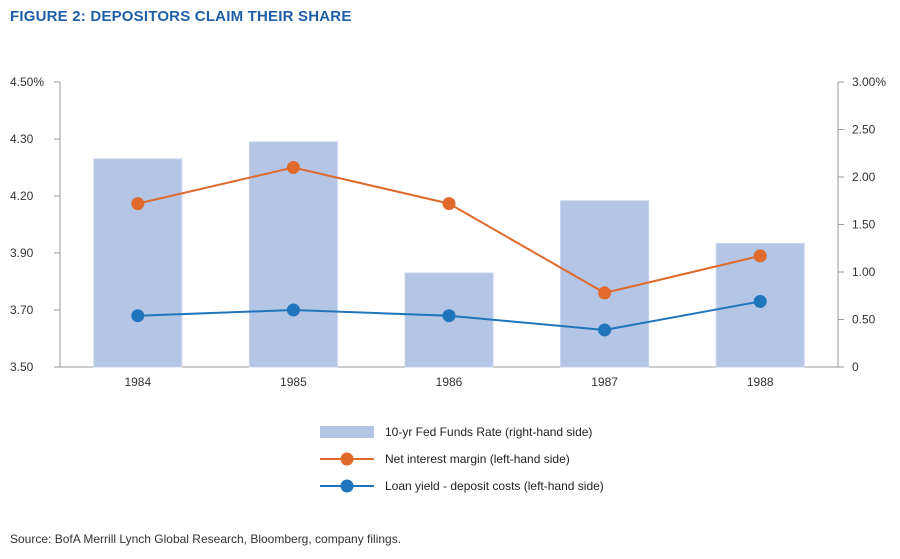  What do you see at coordinates (22, 196) in the screenshot?
I see `left-tick-label: 4.20` at bounding box center [22, 196].